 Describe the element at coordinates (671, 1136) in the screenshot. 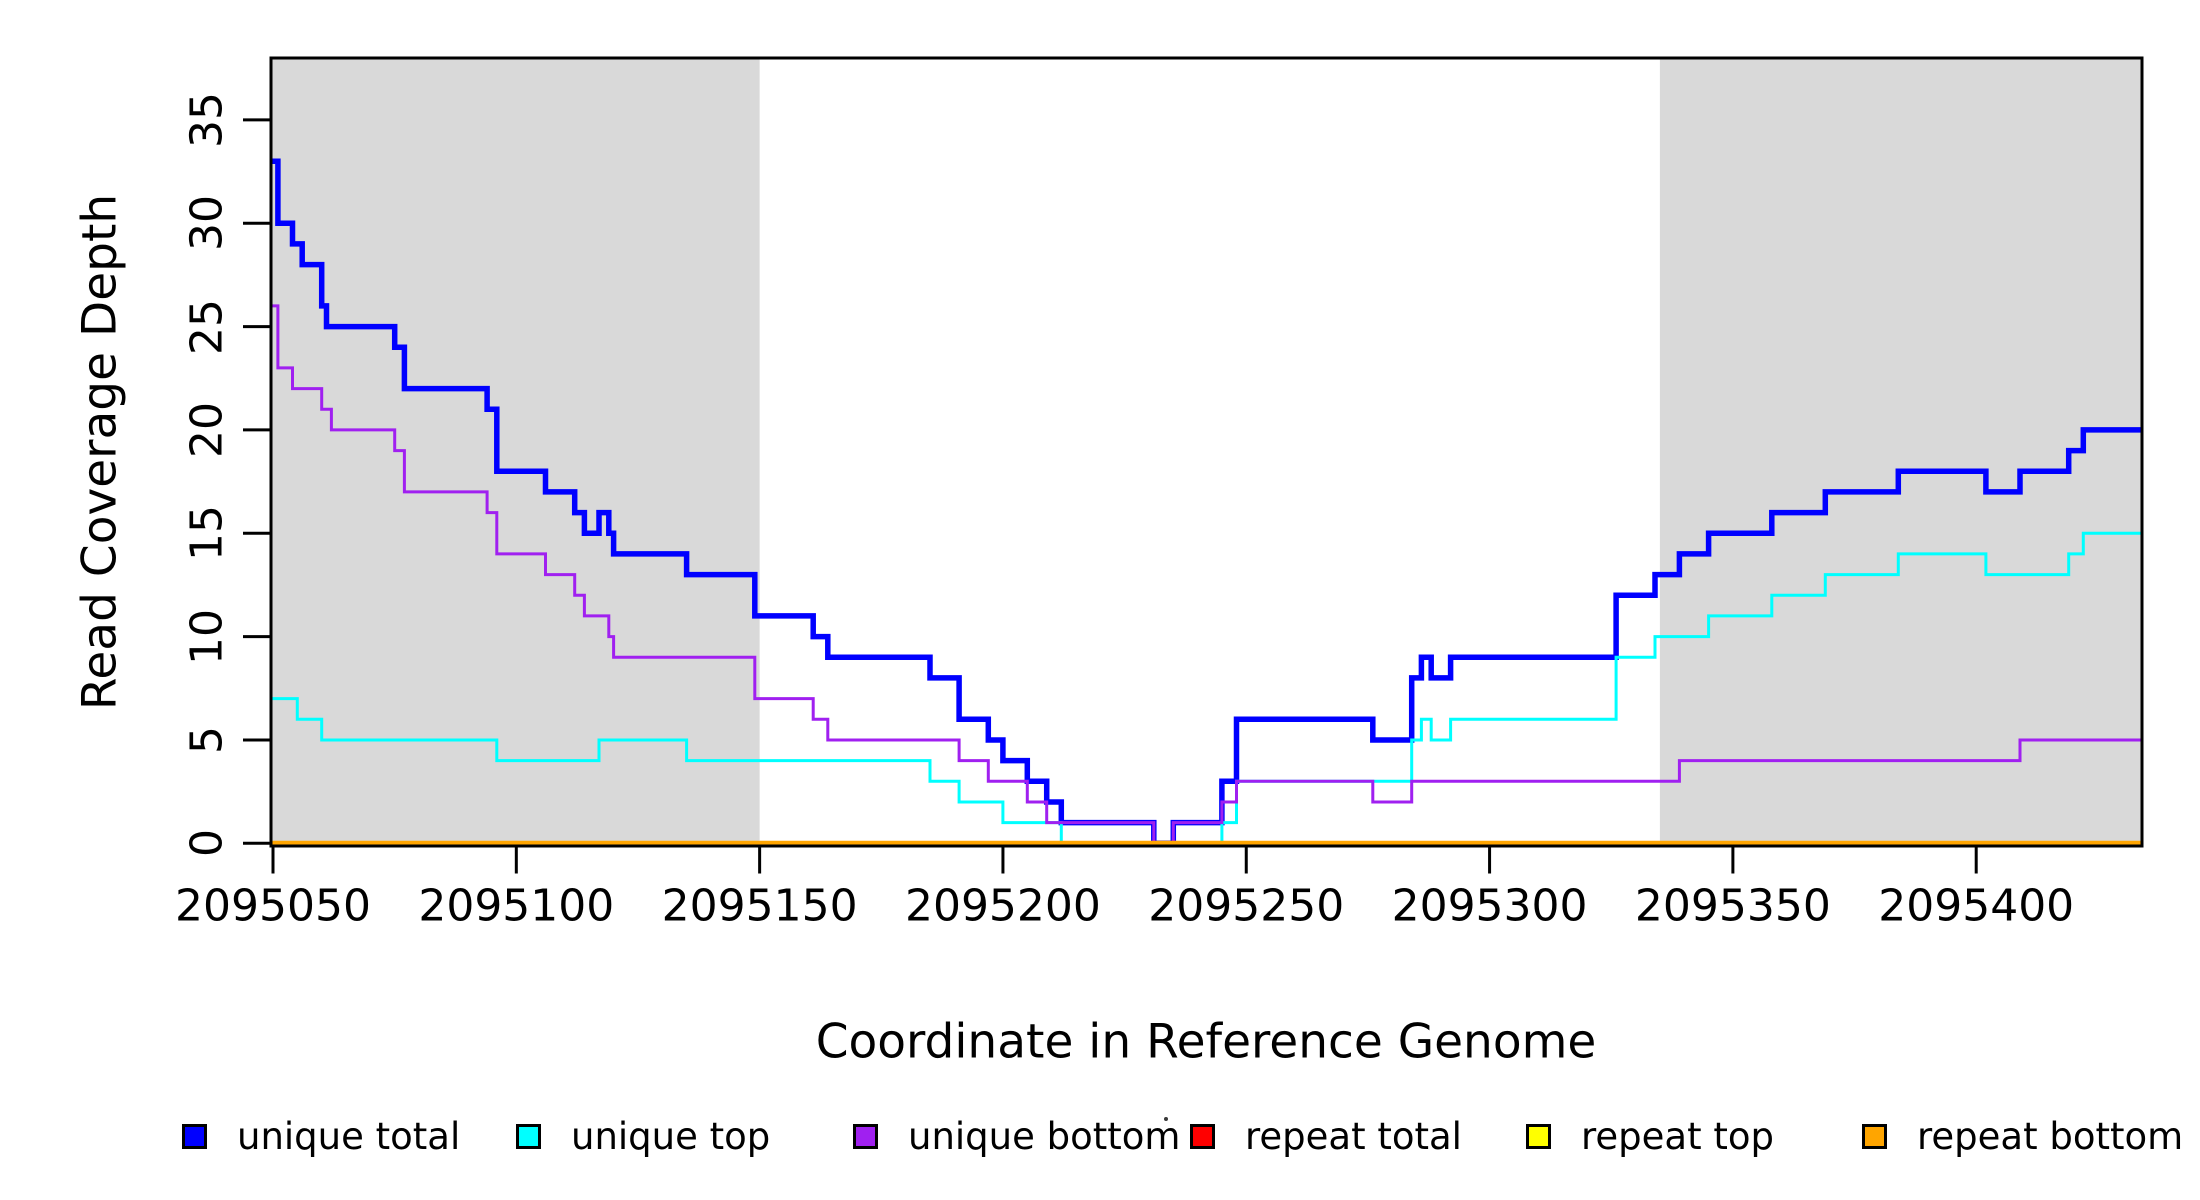

I see `legend-label: unique top` at that location.